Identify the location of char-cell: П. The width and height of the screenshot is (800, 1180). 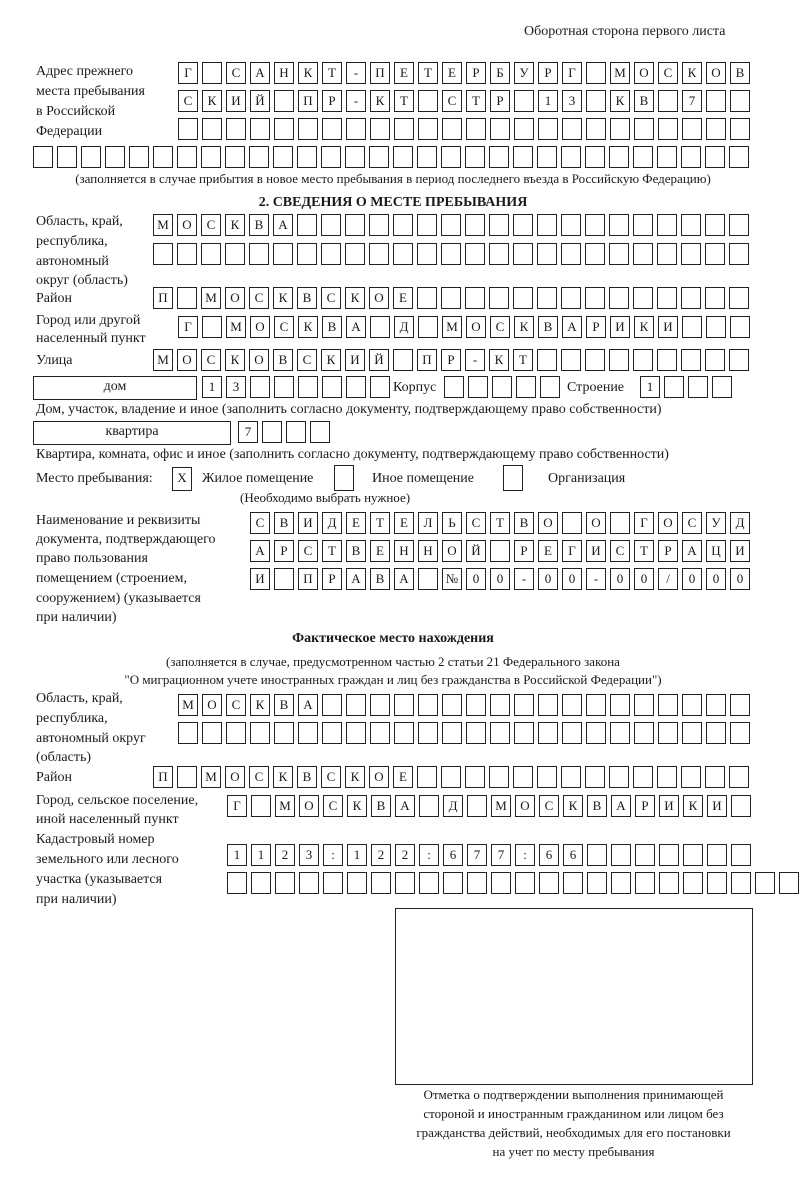
(380, 73).